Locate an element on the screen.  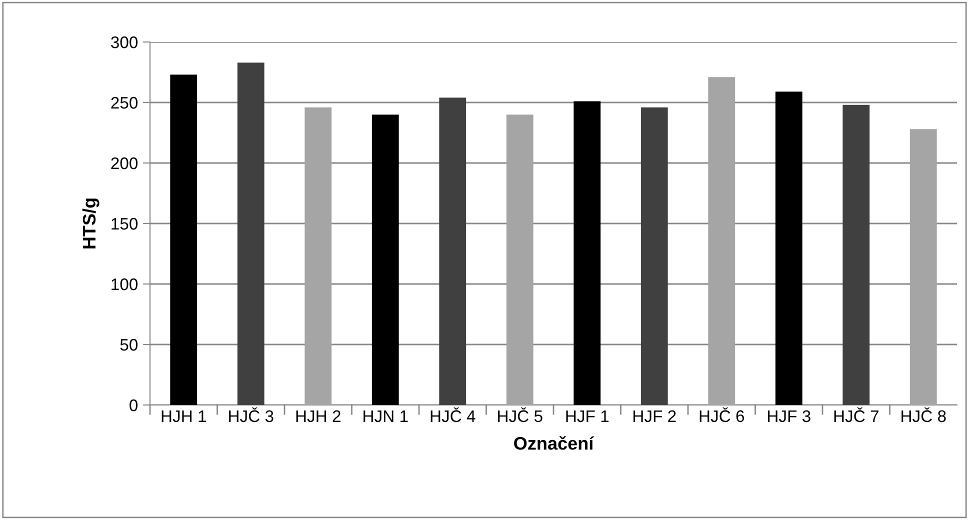
x-tick-label: HJČ 4 is located at coordinates (453, 414).